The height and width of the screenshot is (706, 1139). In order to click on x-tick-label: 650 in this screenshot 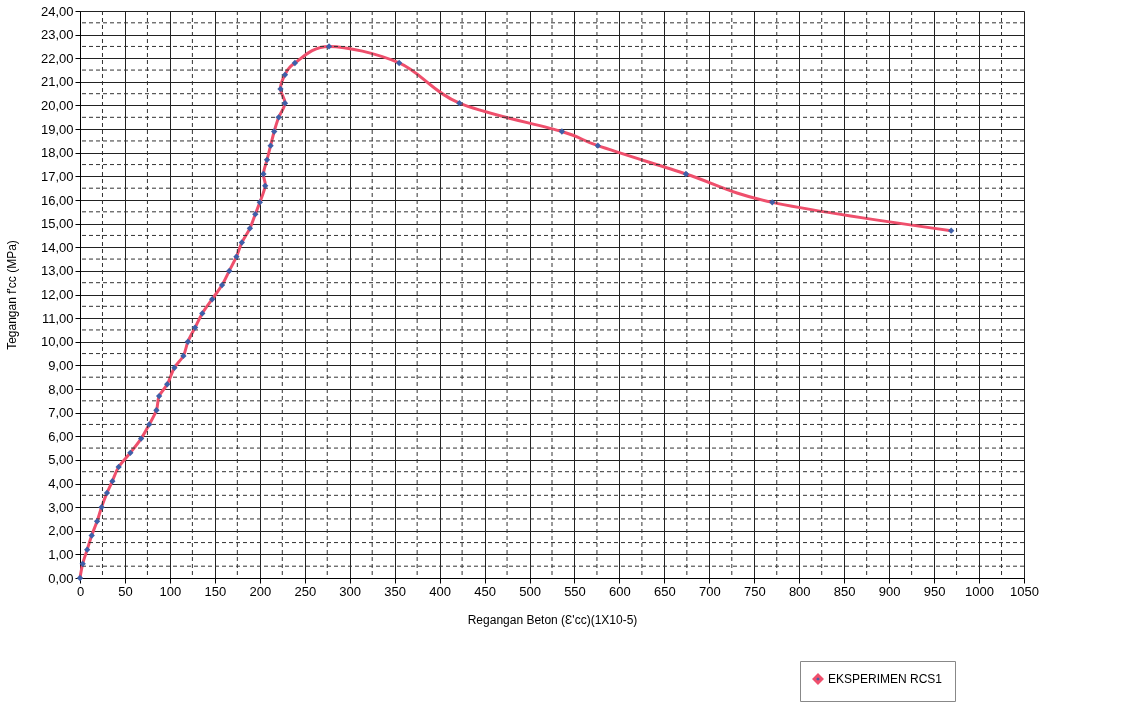, I will do `click(665, 591)`.